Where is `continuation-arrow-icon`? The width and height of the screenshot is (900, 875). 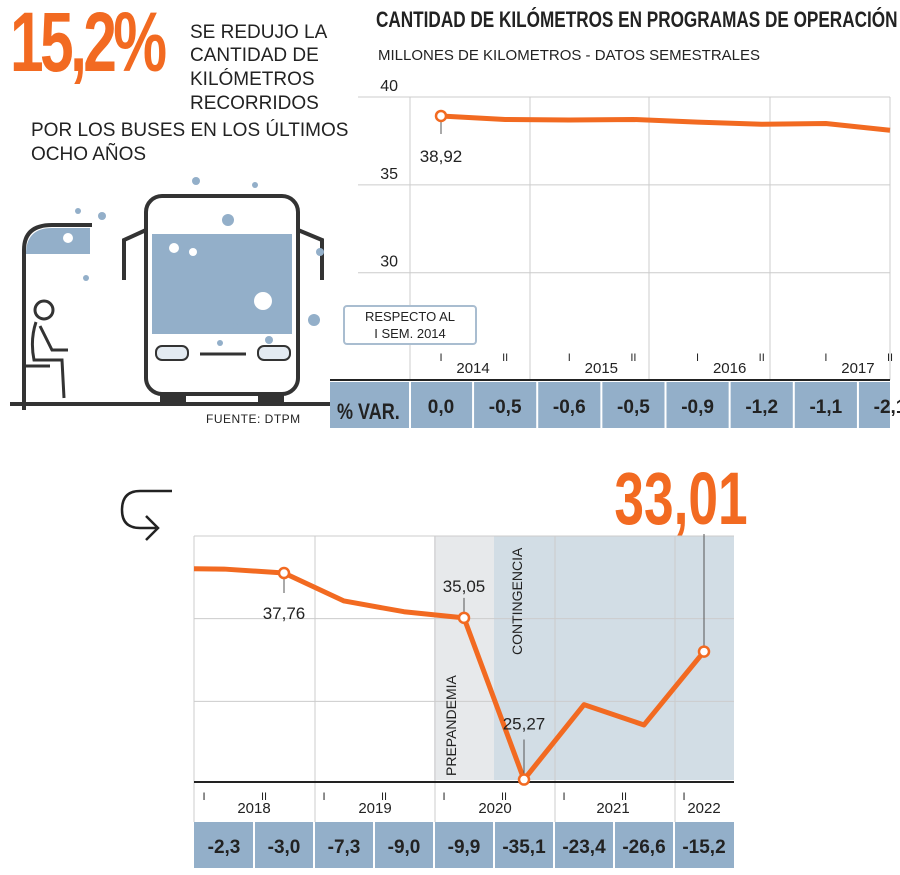
continuation-arrow-icon is located at coordinates (146, 515).